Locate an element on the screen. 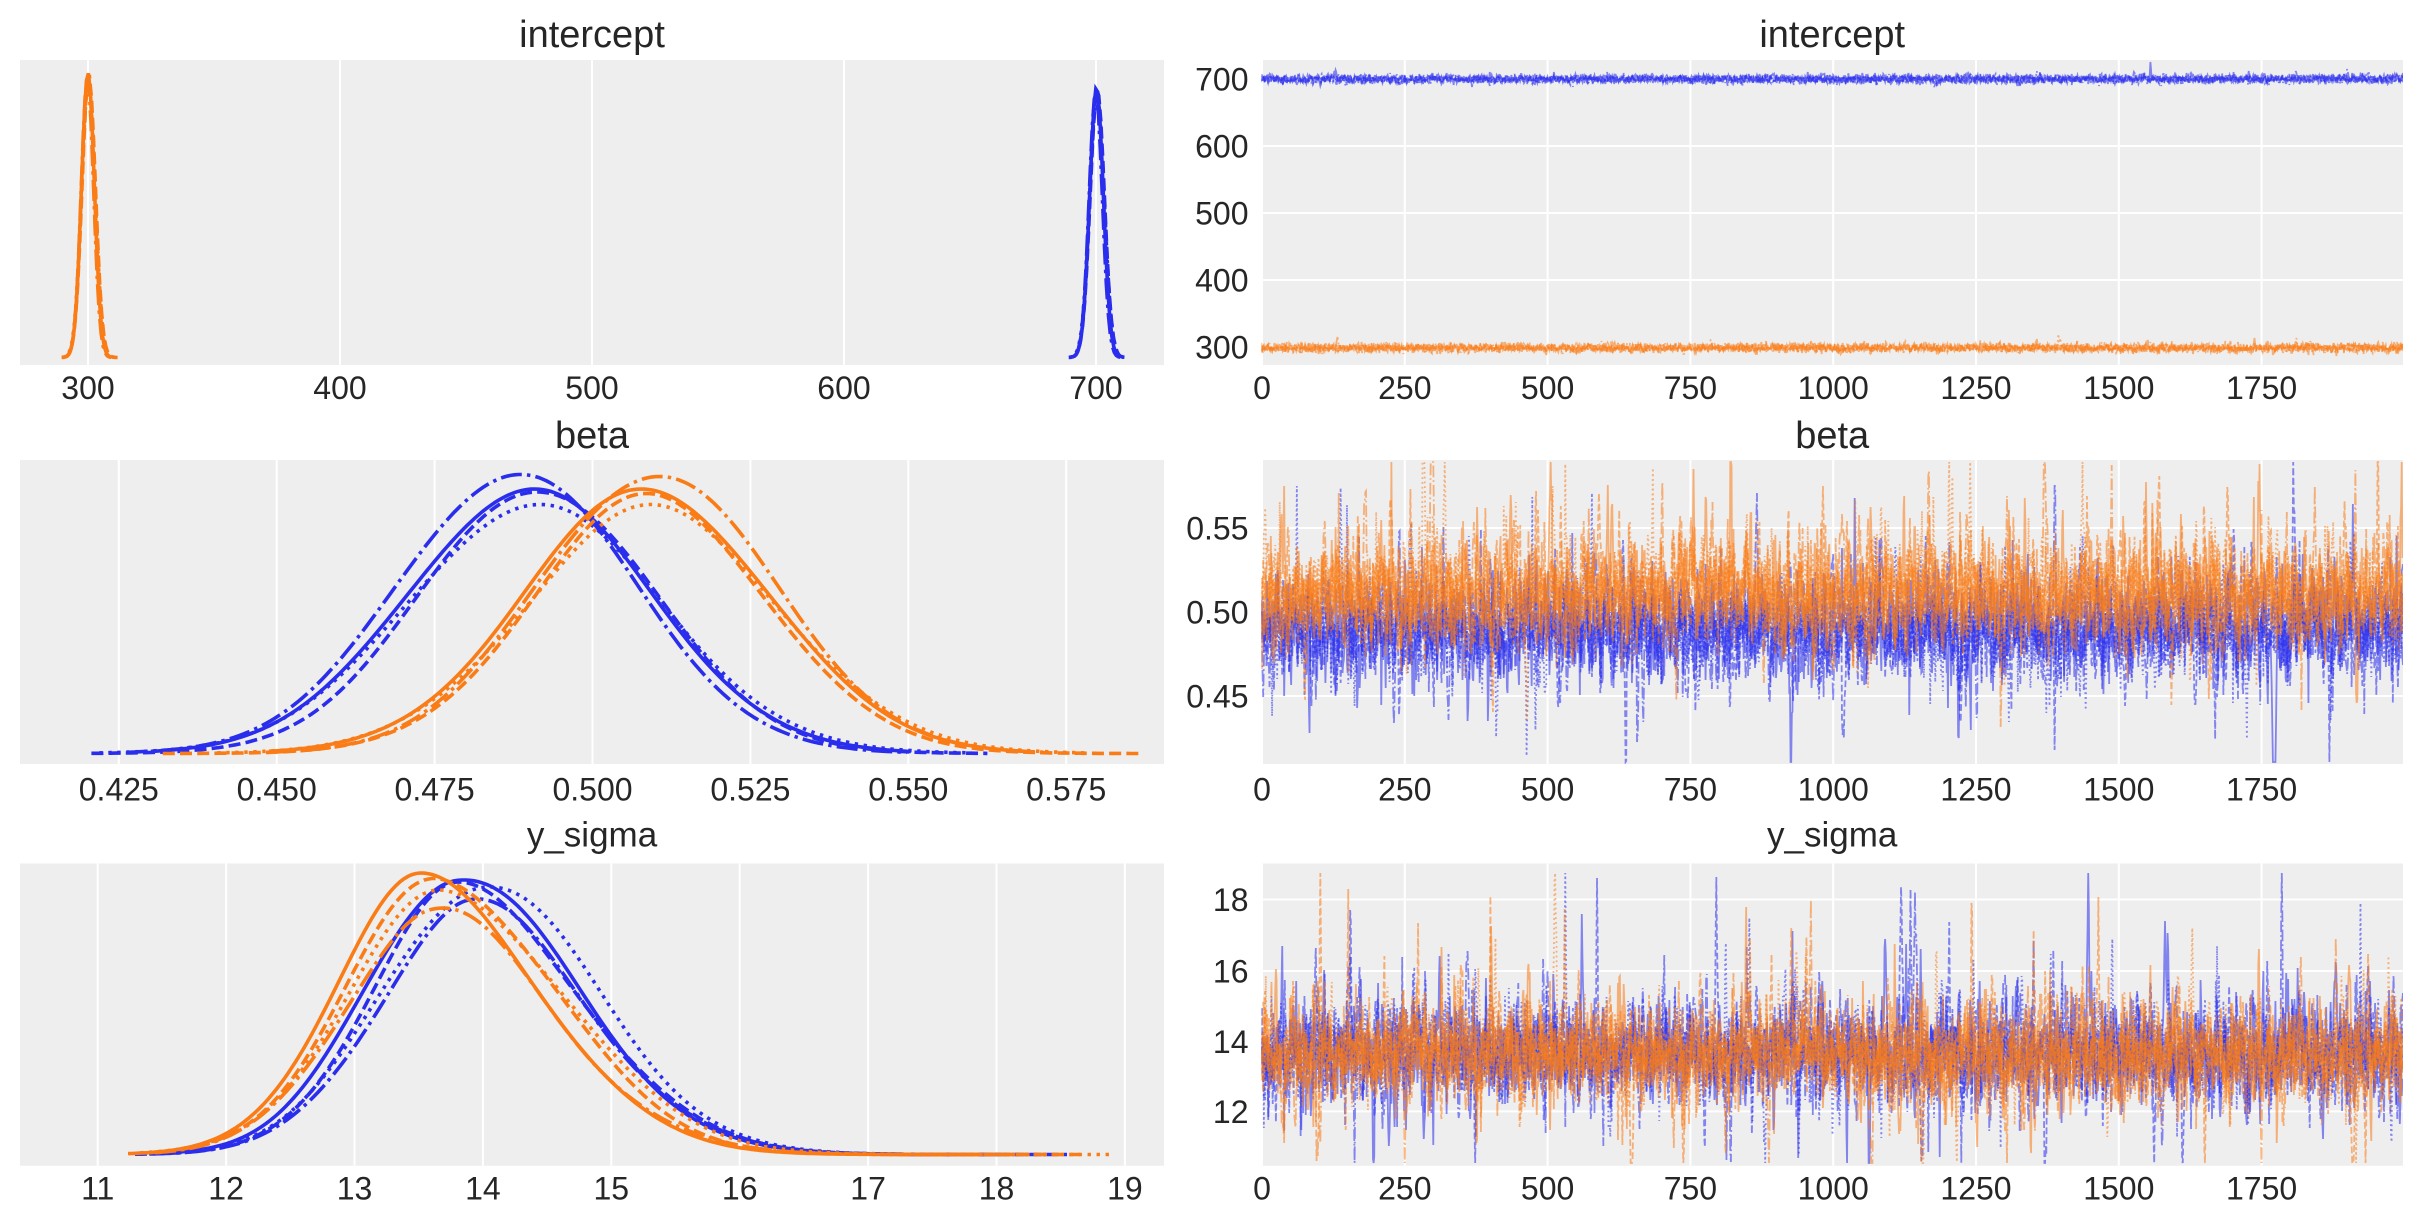 The width and height of the screenshot is (2423, 1223). svg-text: 0.45 is located at coordinates (1217, 697).